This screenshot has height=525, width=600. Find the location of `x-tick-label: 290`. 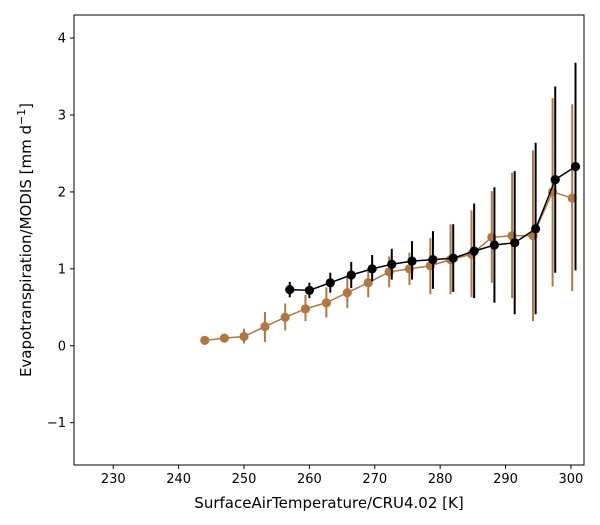

x-tick-label: 290 is located at coordinates (505, 479).